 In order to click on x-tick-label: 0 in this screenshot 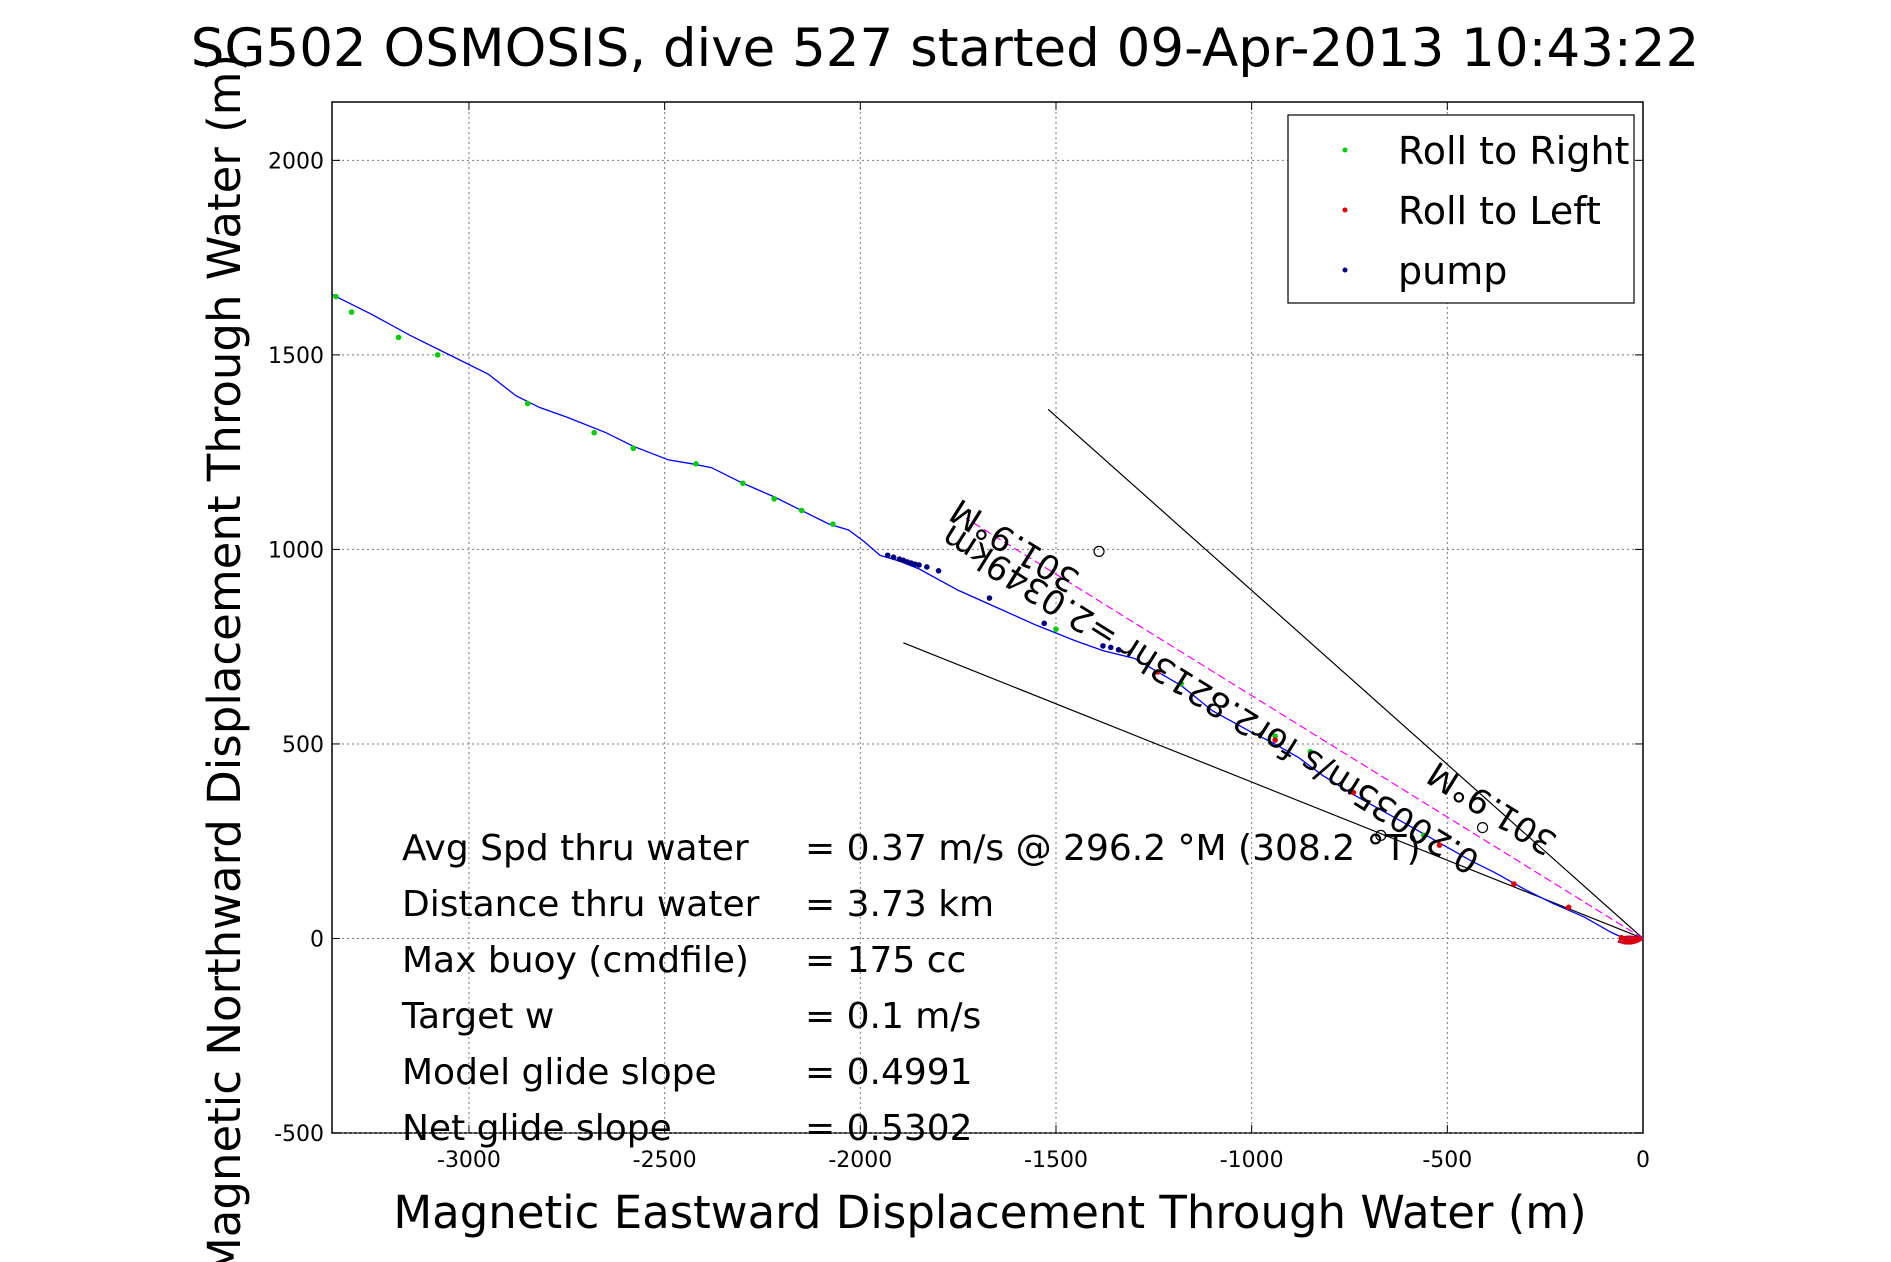, I will do `click(1643, 1160)`.